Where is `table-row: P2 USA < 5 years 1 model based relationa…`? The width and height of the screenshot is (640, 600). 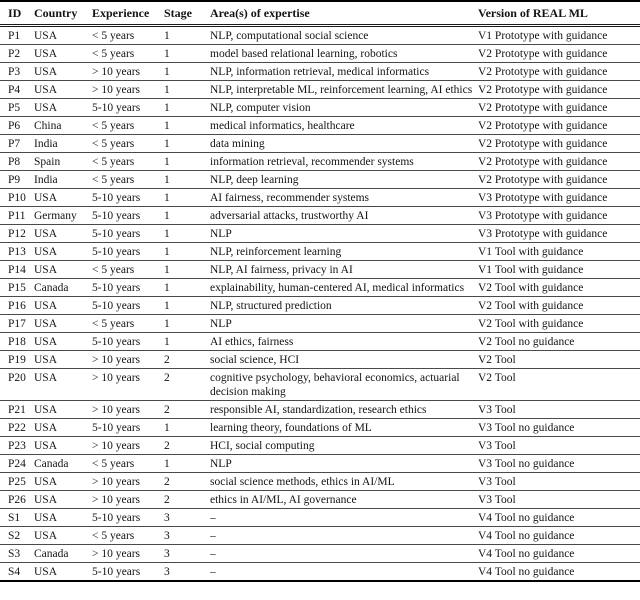
table-row: P2 USA < 5 years 1 model based relationa… is located at coordinates (320, 53).